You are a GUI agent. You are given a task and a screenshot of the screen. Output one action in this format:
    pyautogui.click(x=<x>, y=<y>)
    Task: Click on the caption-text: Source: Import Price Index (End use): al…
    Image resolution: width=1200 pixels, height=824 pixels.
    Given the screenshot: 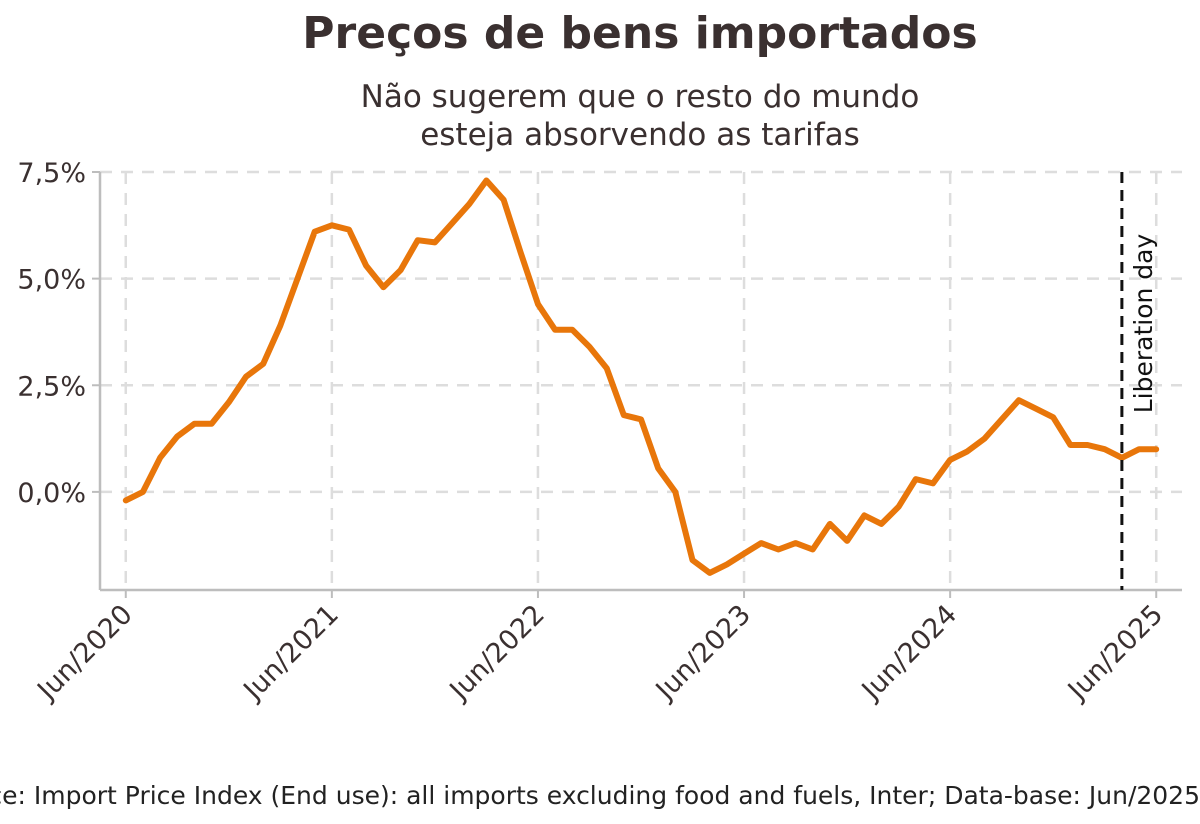 What is the action you would take?
    pyautogui.click(x=600, y=795)
    